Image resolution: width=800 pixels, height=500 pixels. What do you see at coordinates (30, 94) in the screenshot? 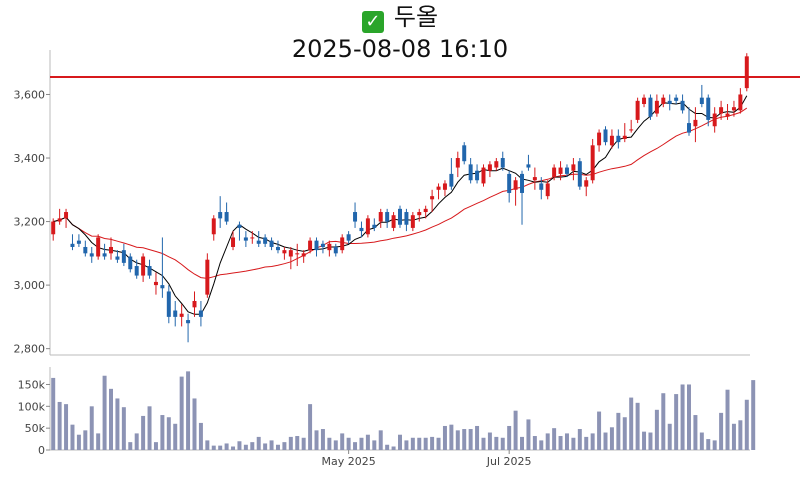
I see `price-tick-label: 3,600` at bounding box center [30, 94].